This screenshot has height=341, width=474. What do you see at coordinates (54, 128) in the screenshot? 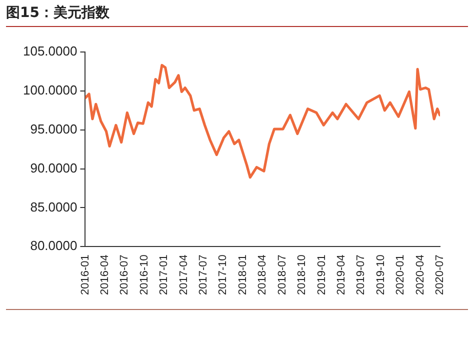
I see `y-tick-label: 95.0000` at bounding box center [54, 128].